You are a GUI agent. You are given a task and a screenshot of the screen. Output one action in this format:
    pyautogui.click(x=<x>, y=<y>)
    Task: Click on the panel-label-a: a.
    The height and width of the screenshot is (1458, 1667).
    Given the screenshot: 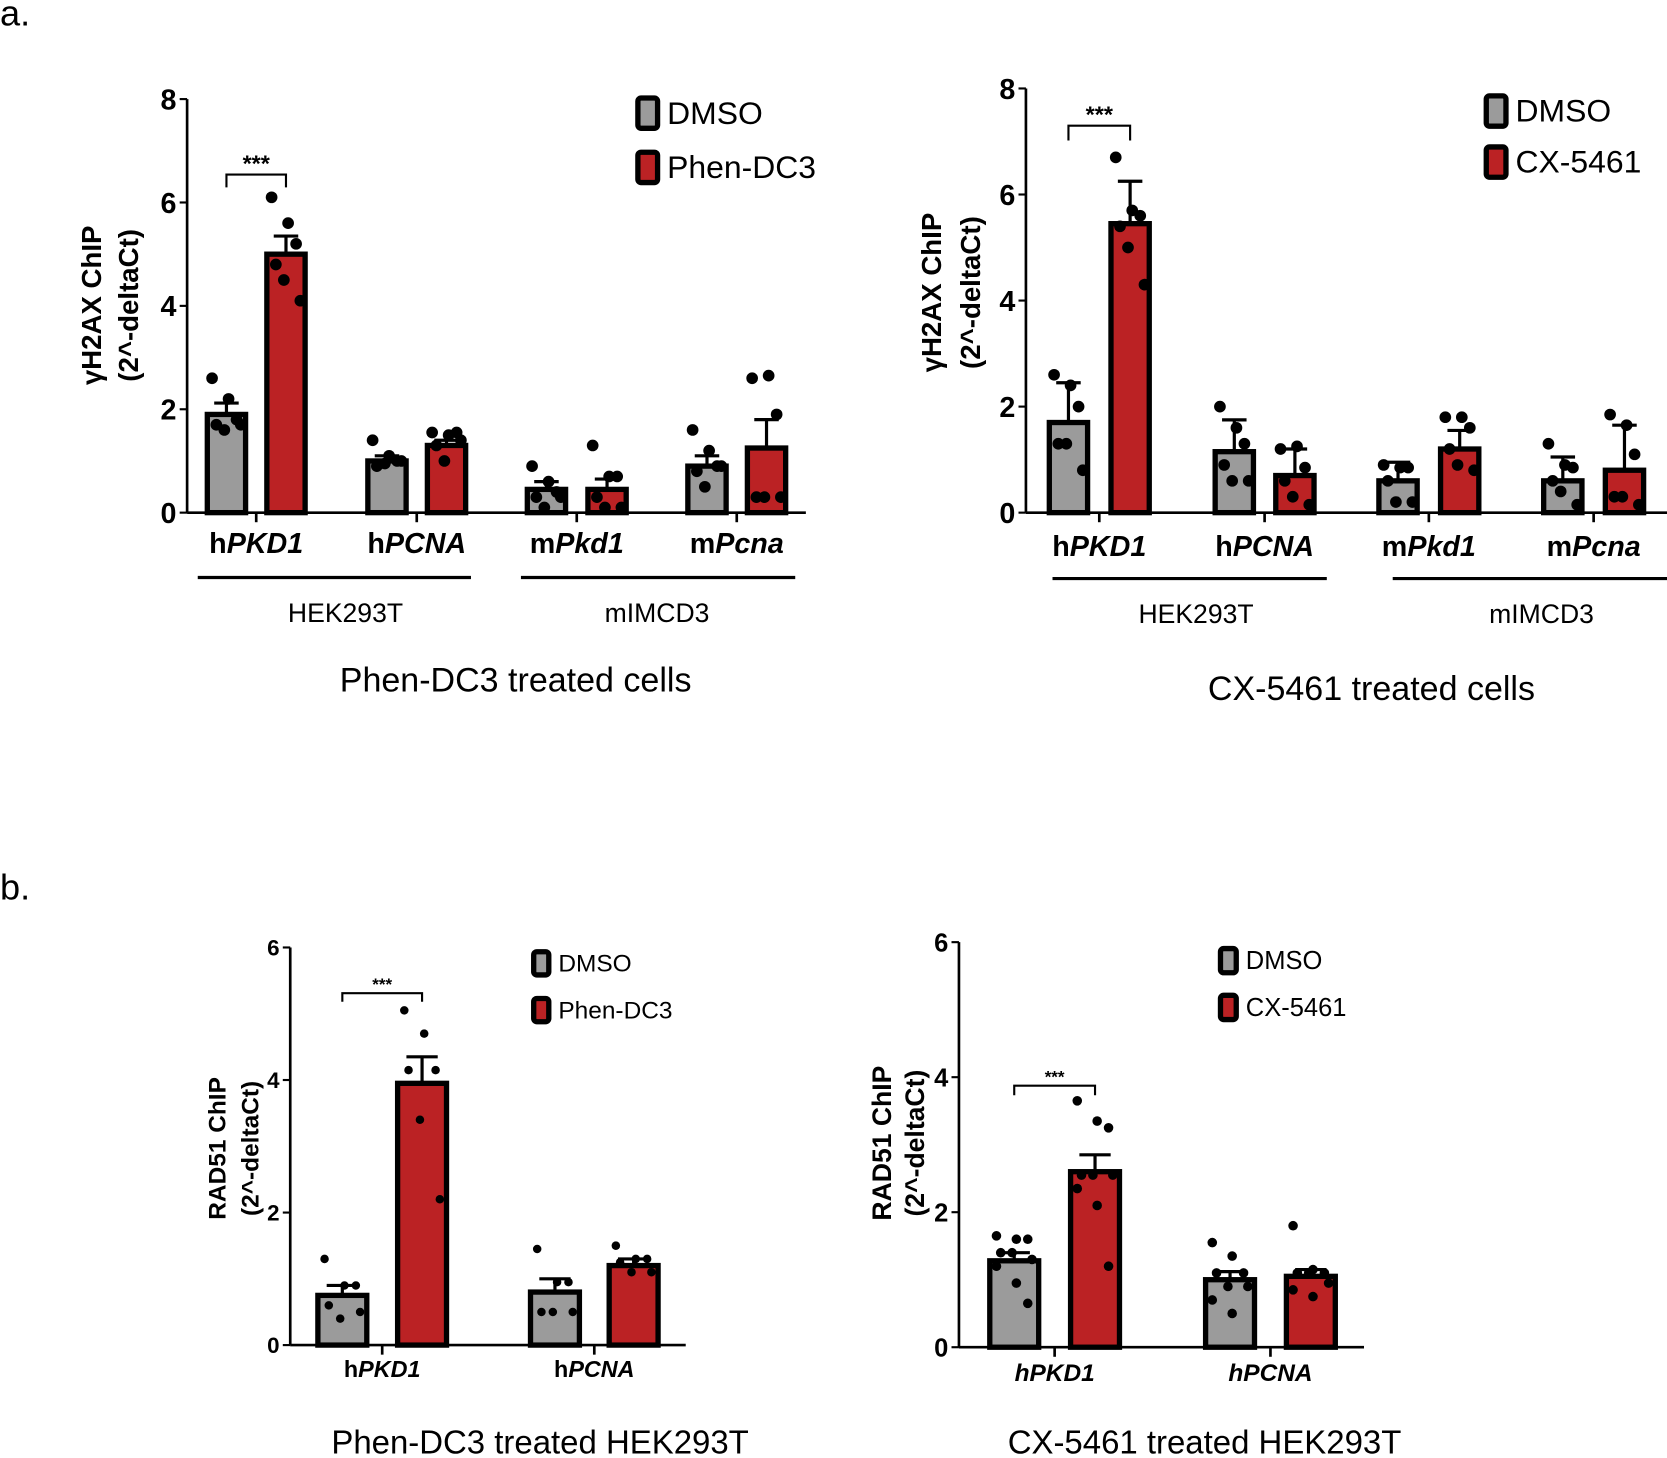 What is the action you would take?
    pyautogui.click(x=15, y=17)
    